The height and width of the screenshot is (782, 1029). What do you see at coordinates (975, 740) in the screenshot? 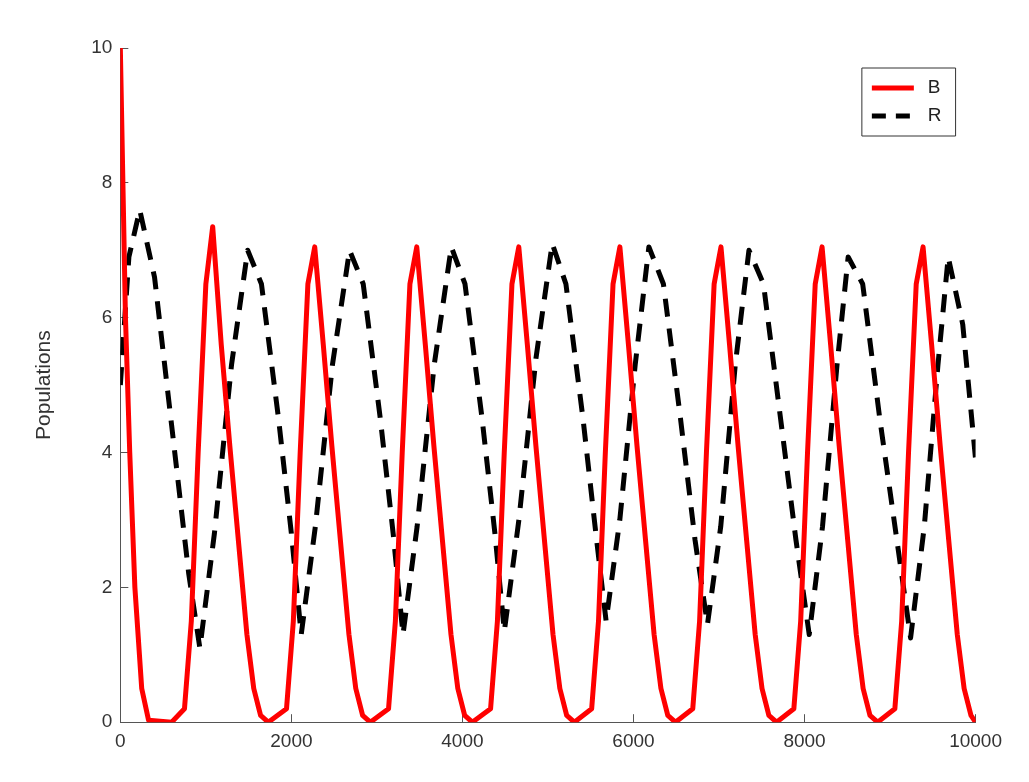
I see `x-tick-label: 10000` at bounding box center [975, 740].